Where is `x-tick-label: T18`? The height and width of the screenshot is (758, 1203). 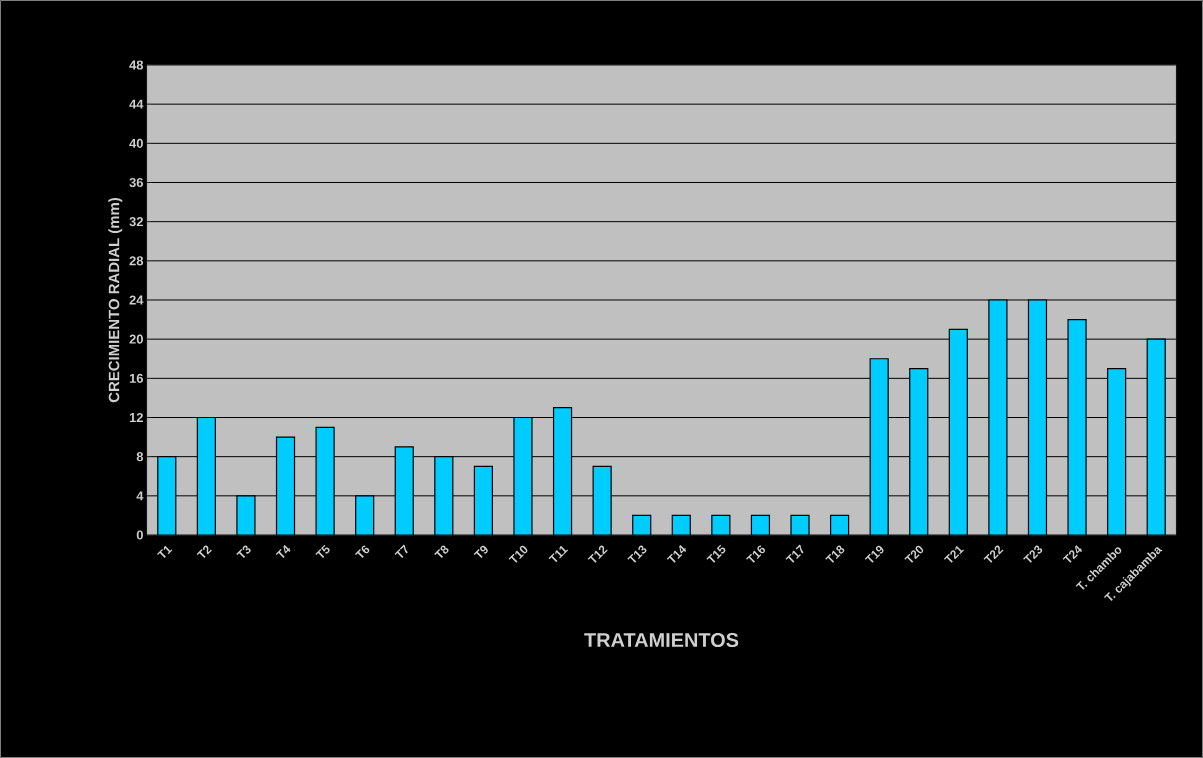
x-tick-label: T18 is located at coordinates (835, 554).